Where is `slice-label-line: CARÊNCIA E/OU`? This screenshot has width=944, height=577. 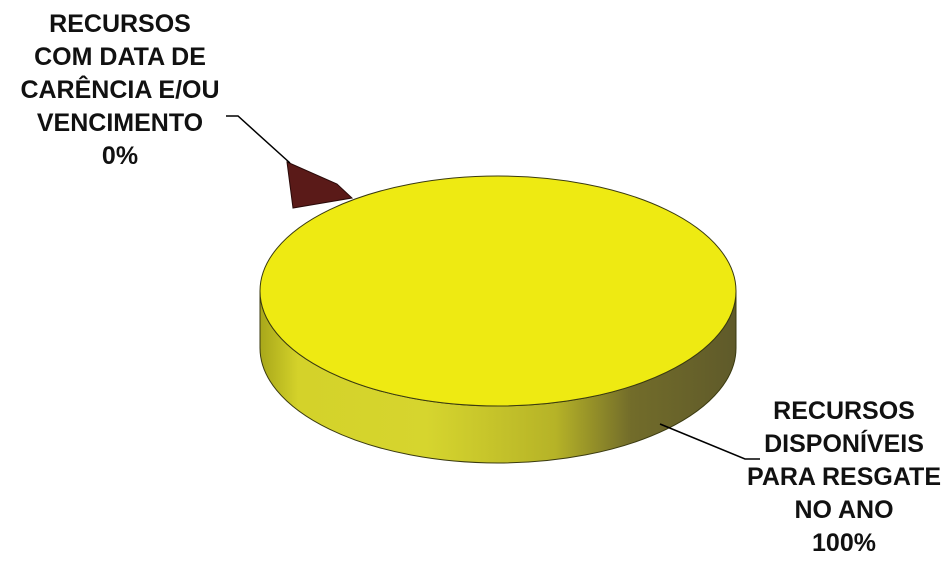
slice-label-line: CARÊNCIA E/OU is located at coordinates (120, 90).